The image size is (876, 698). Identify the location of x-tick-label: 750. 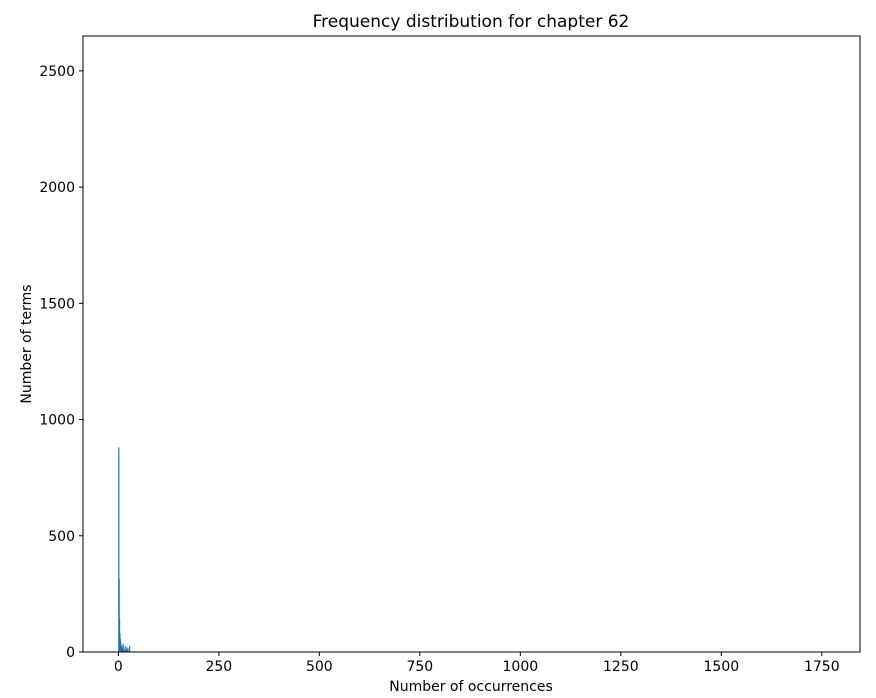
(419, 667).